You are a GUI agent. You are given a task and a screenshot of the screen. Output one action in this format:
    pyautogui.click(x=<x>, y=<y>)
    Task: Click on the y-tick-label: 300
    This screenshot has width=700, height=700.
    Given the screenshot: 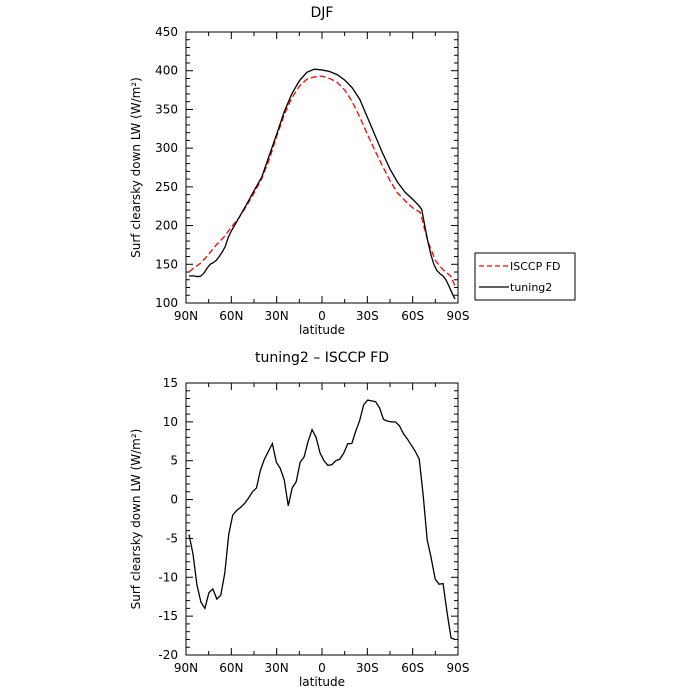 What is the action you would take?
    pyautogui.click(x=166, y=148)
    